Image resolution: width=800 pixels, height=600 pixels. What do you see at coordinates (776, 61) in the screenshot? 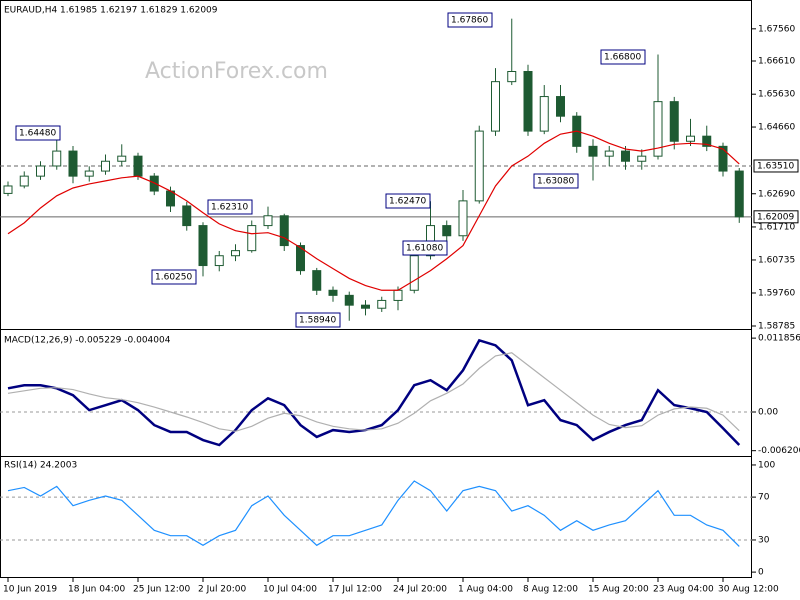
I see `y-tick-label: 1.66610` at bounding box center [776, 61].